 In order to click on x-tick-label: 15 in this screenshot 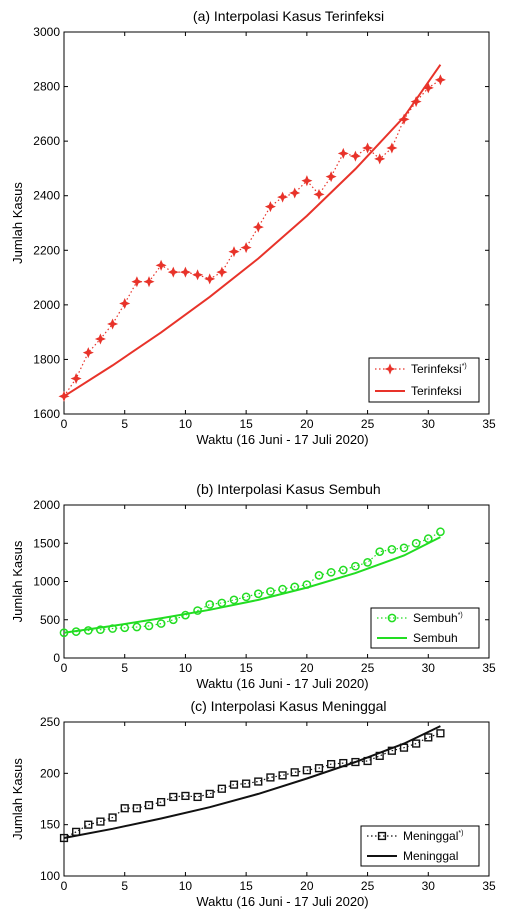, I will do `click(246, 668)`.